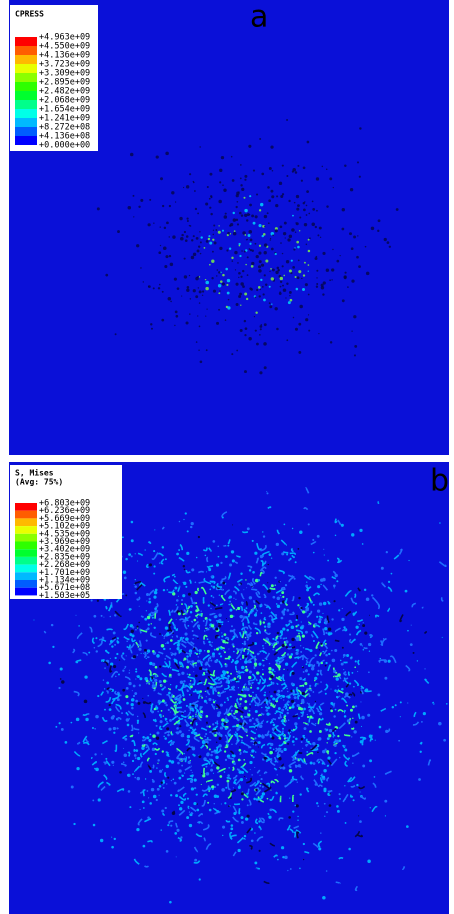  What do you see at coordinates (34, 473) in the screenshot?
I see `legend-title: S, Mises` at bounding box center [34, 473].